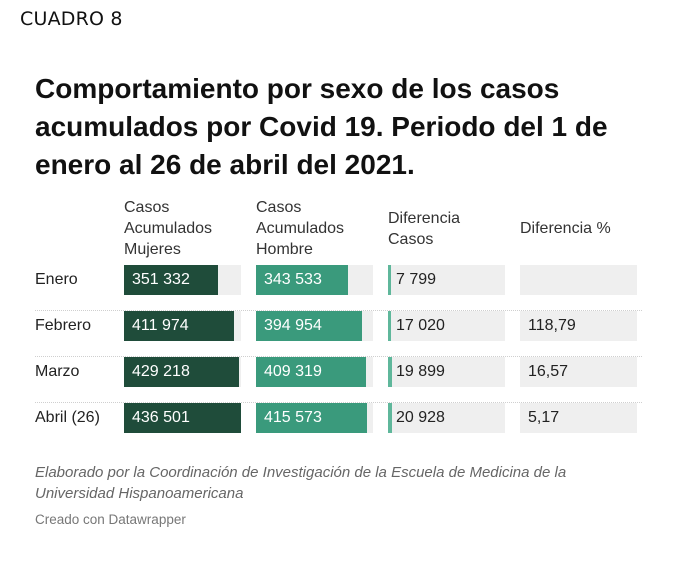  Describe the element at coordinates (300, 228) in the screenshot. I see `column-header-men: Casos Acumulados Hombre` at that location.